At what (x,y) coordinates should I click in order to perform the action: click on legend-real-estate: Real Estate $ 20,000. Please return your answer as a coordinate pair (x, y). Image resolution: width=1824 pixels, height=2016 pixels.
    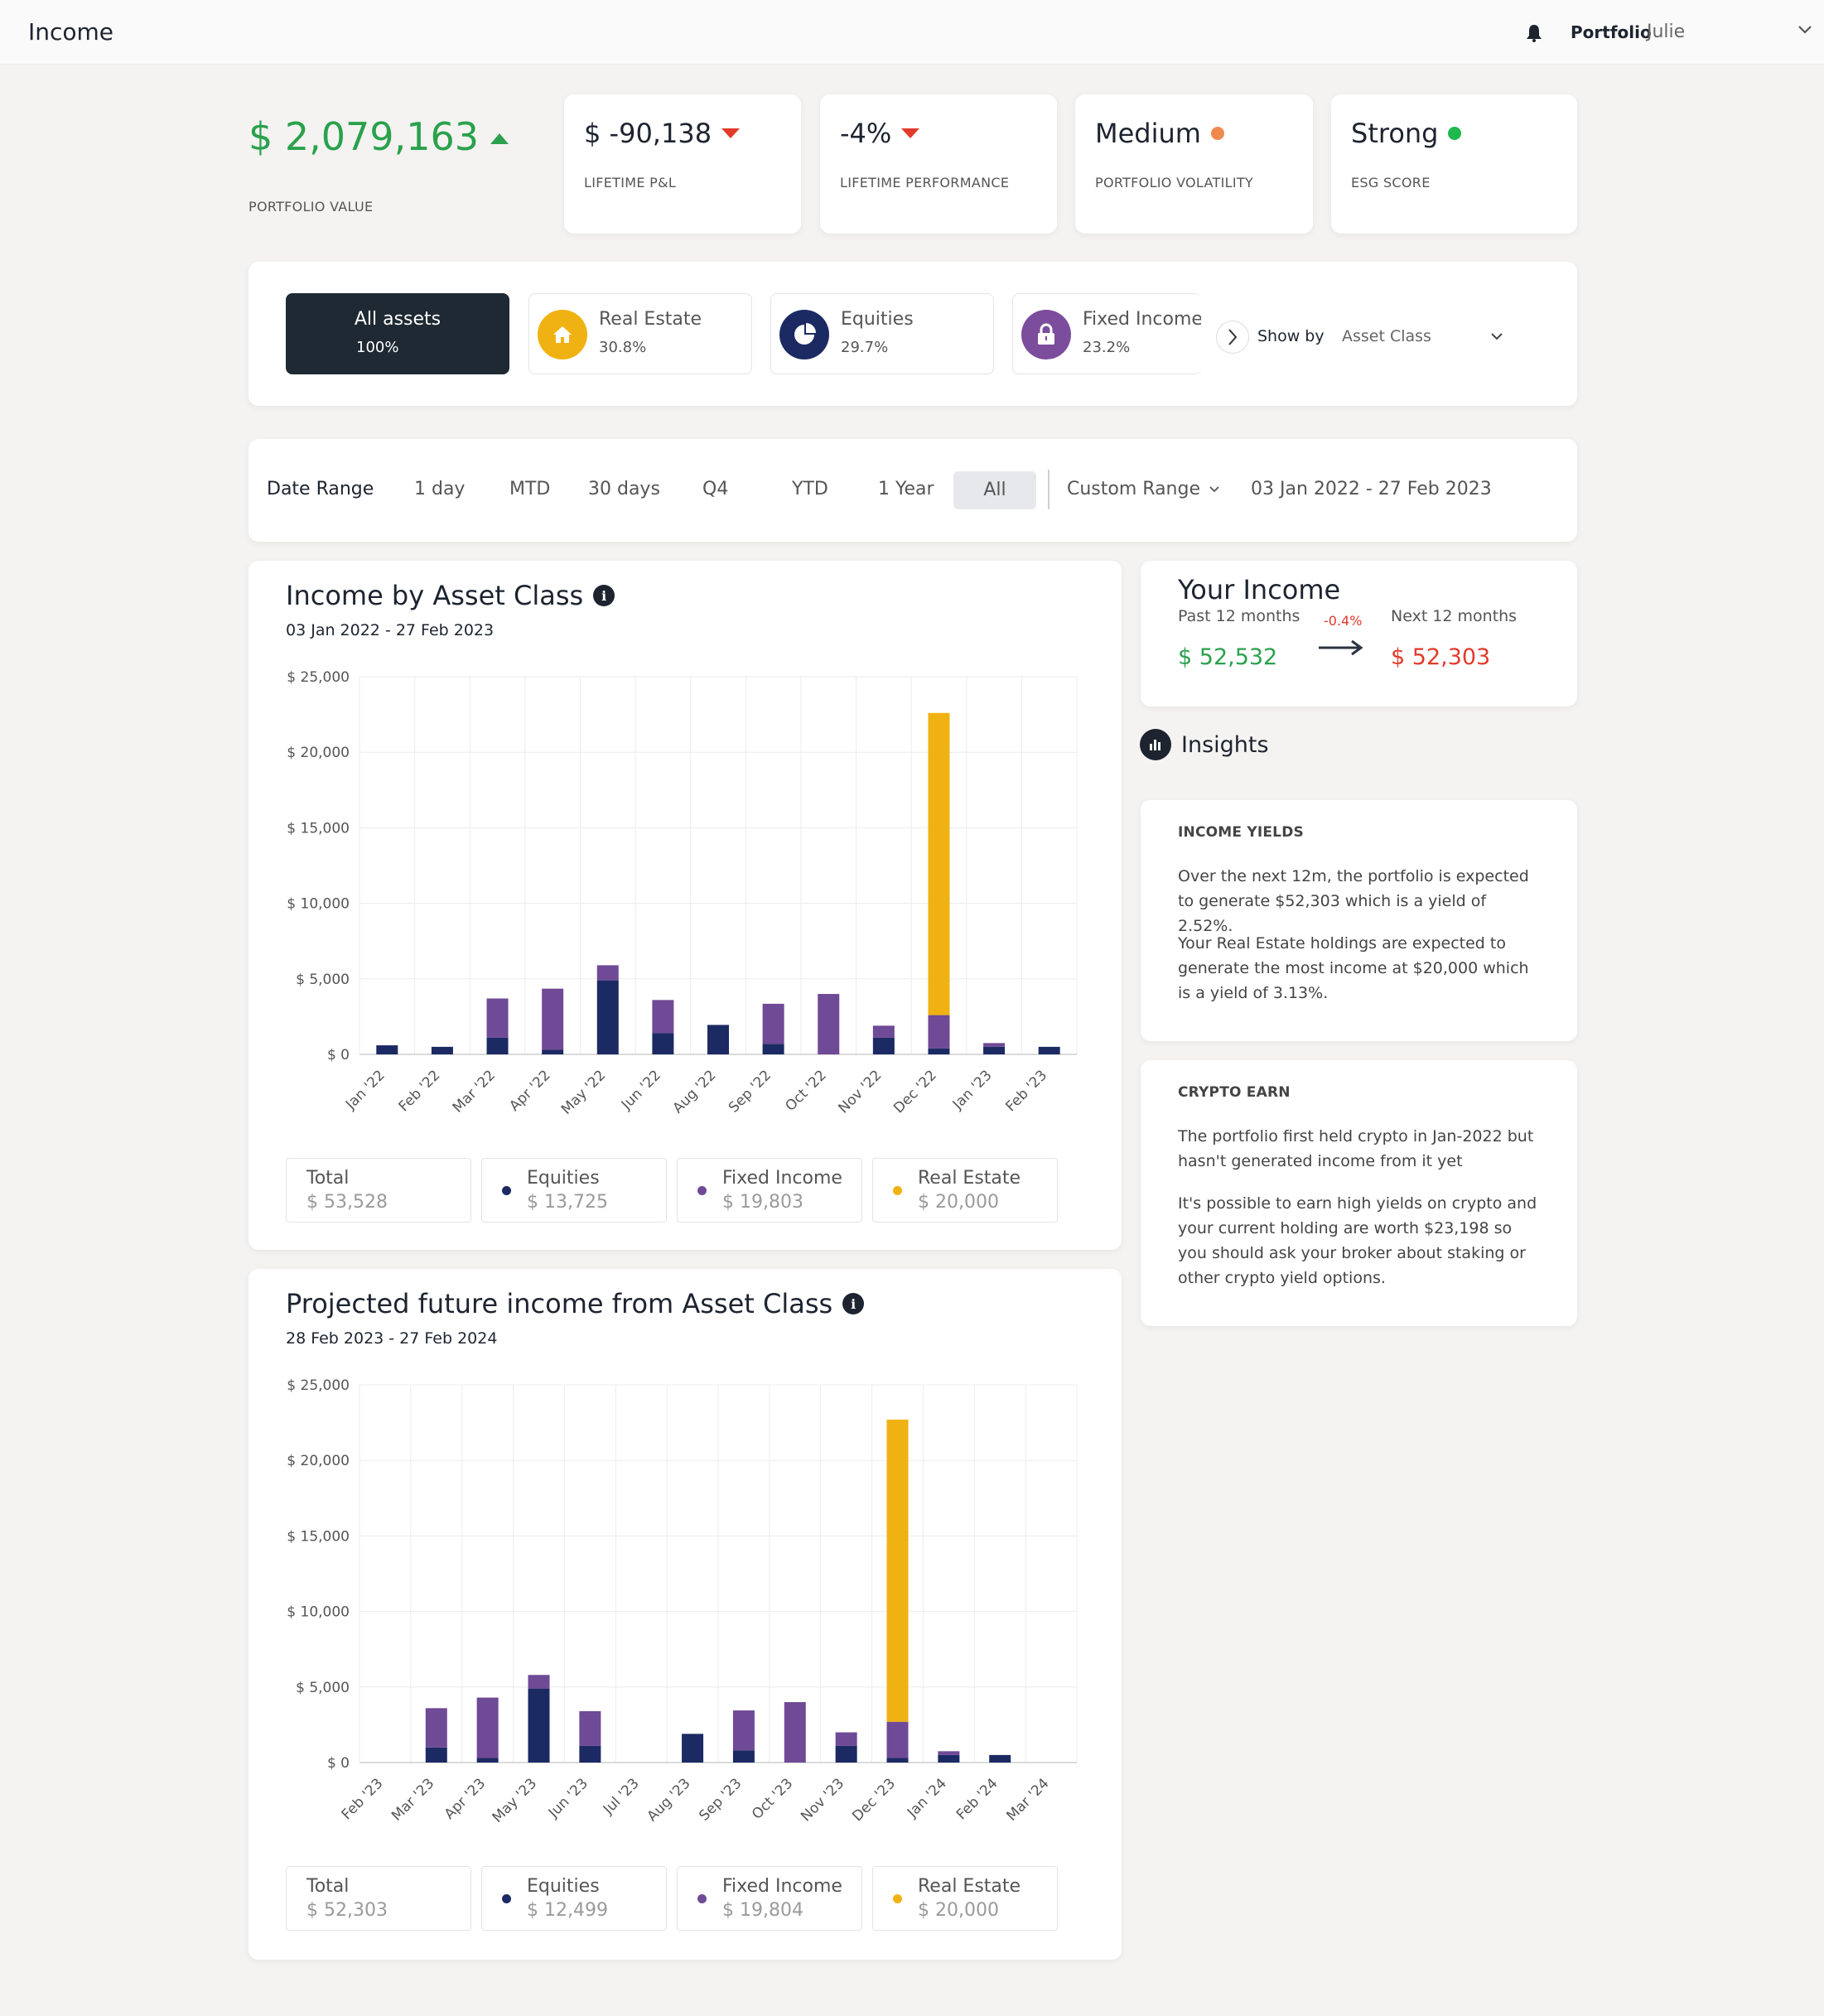
    Looking at the image, I should click on (965, 1898).